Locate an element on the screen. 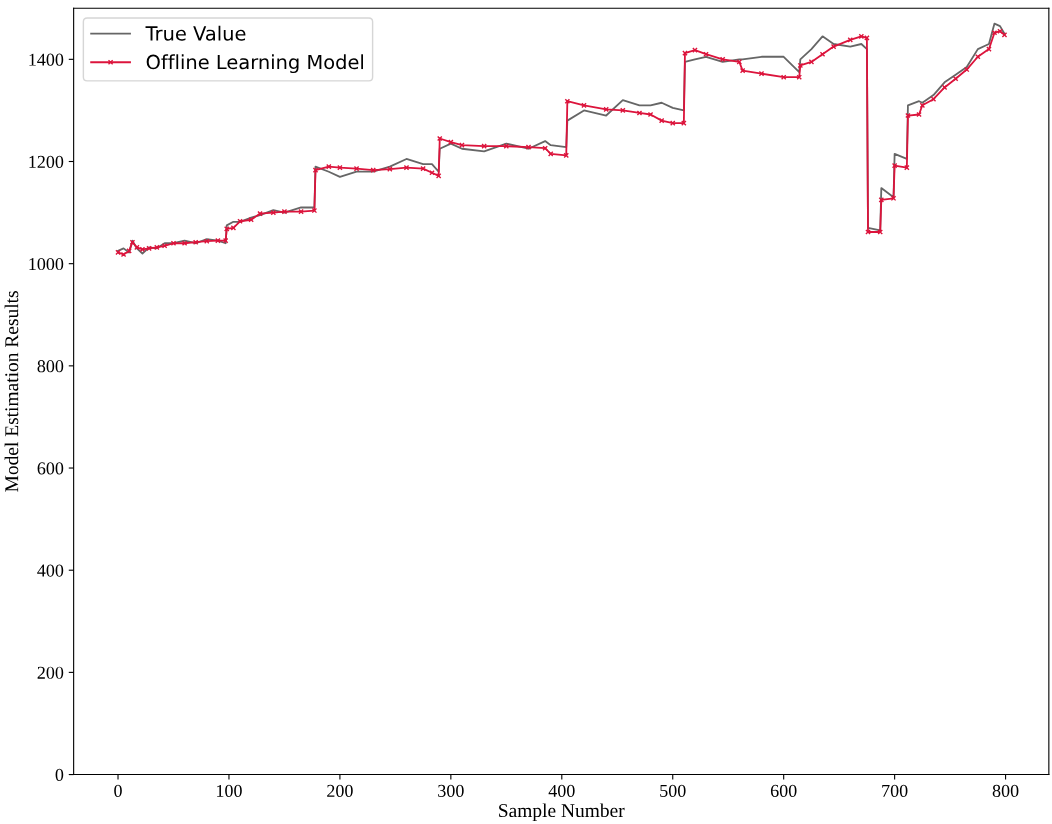 The width and height of the screenshot is (1052, 824). y-tick-label: 1400 is located at coordinates (46, 59).